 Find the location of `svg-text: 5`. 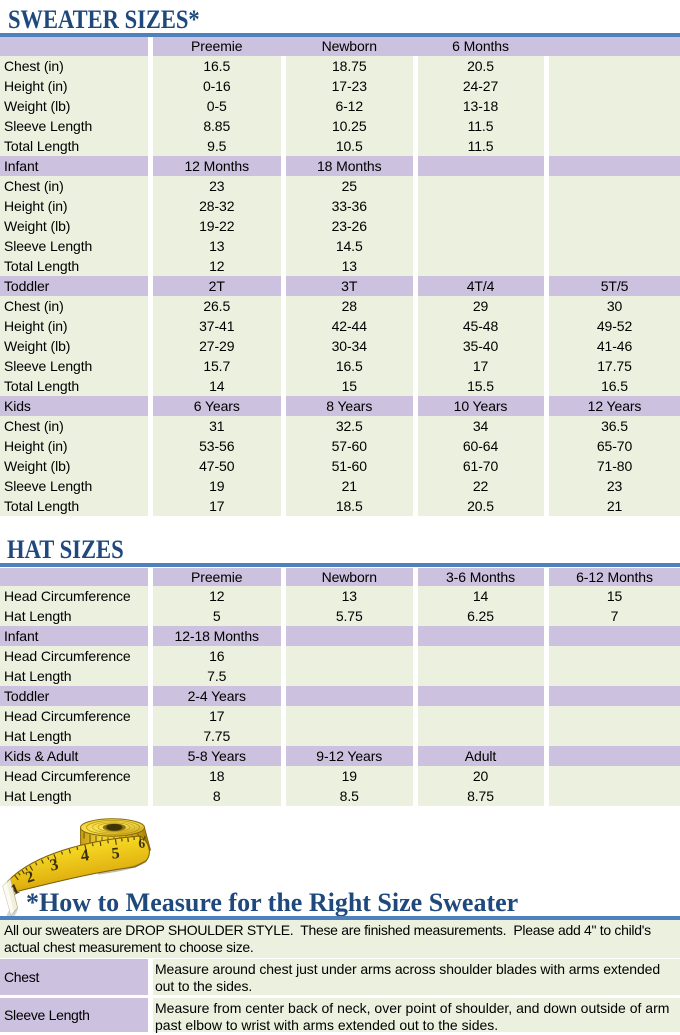

svg-text: 5 is located at coordinates (115, 854).